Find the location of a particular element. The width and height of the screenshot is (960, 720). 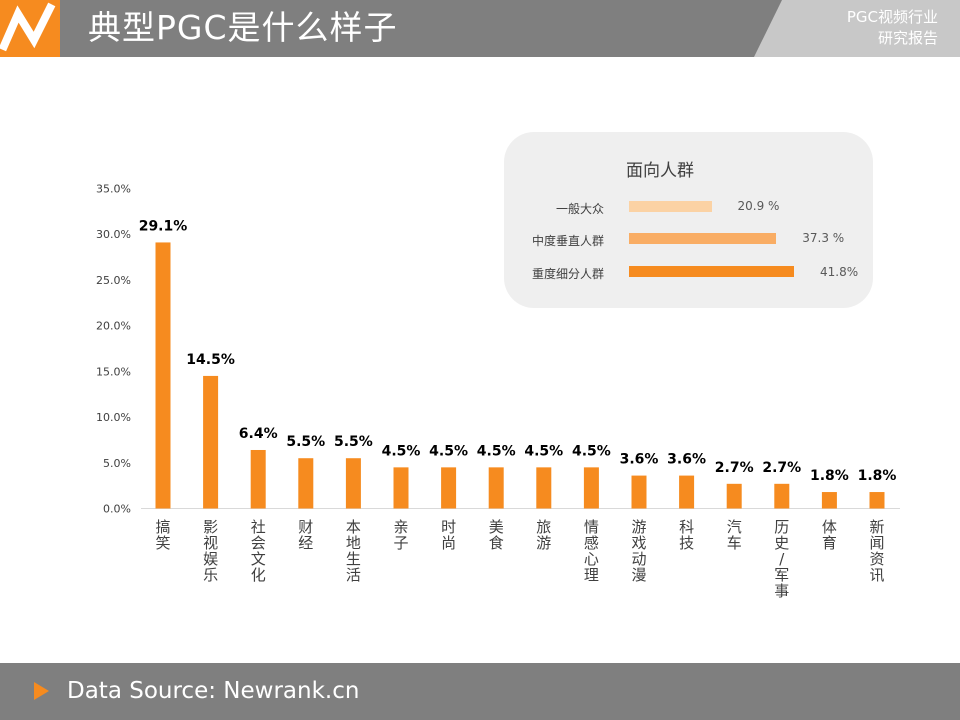

category-label: 亲子 is located at coordinates (400, 535).